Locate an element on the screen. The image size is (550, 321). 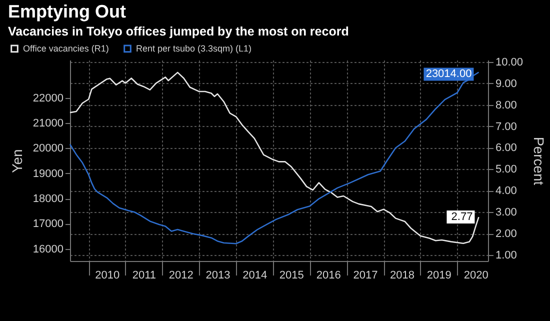
y2-tick-label: 2.00 is located at coordinates (506, 234).